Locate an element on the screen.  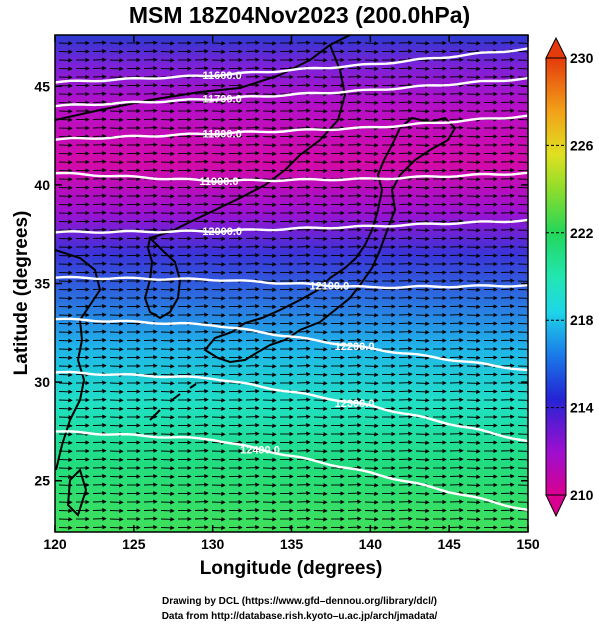
contour-label: 12300.0 is located at coordinates (355, 404).